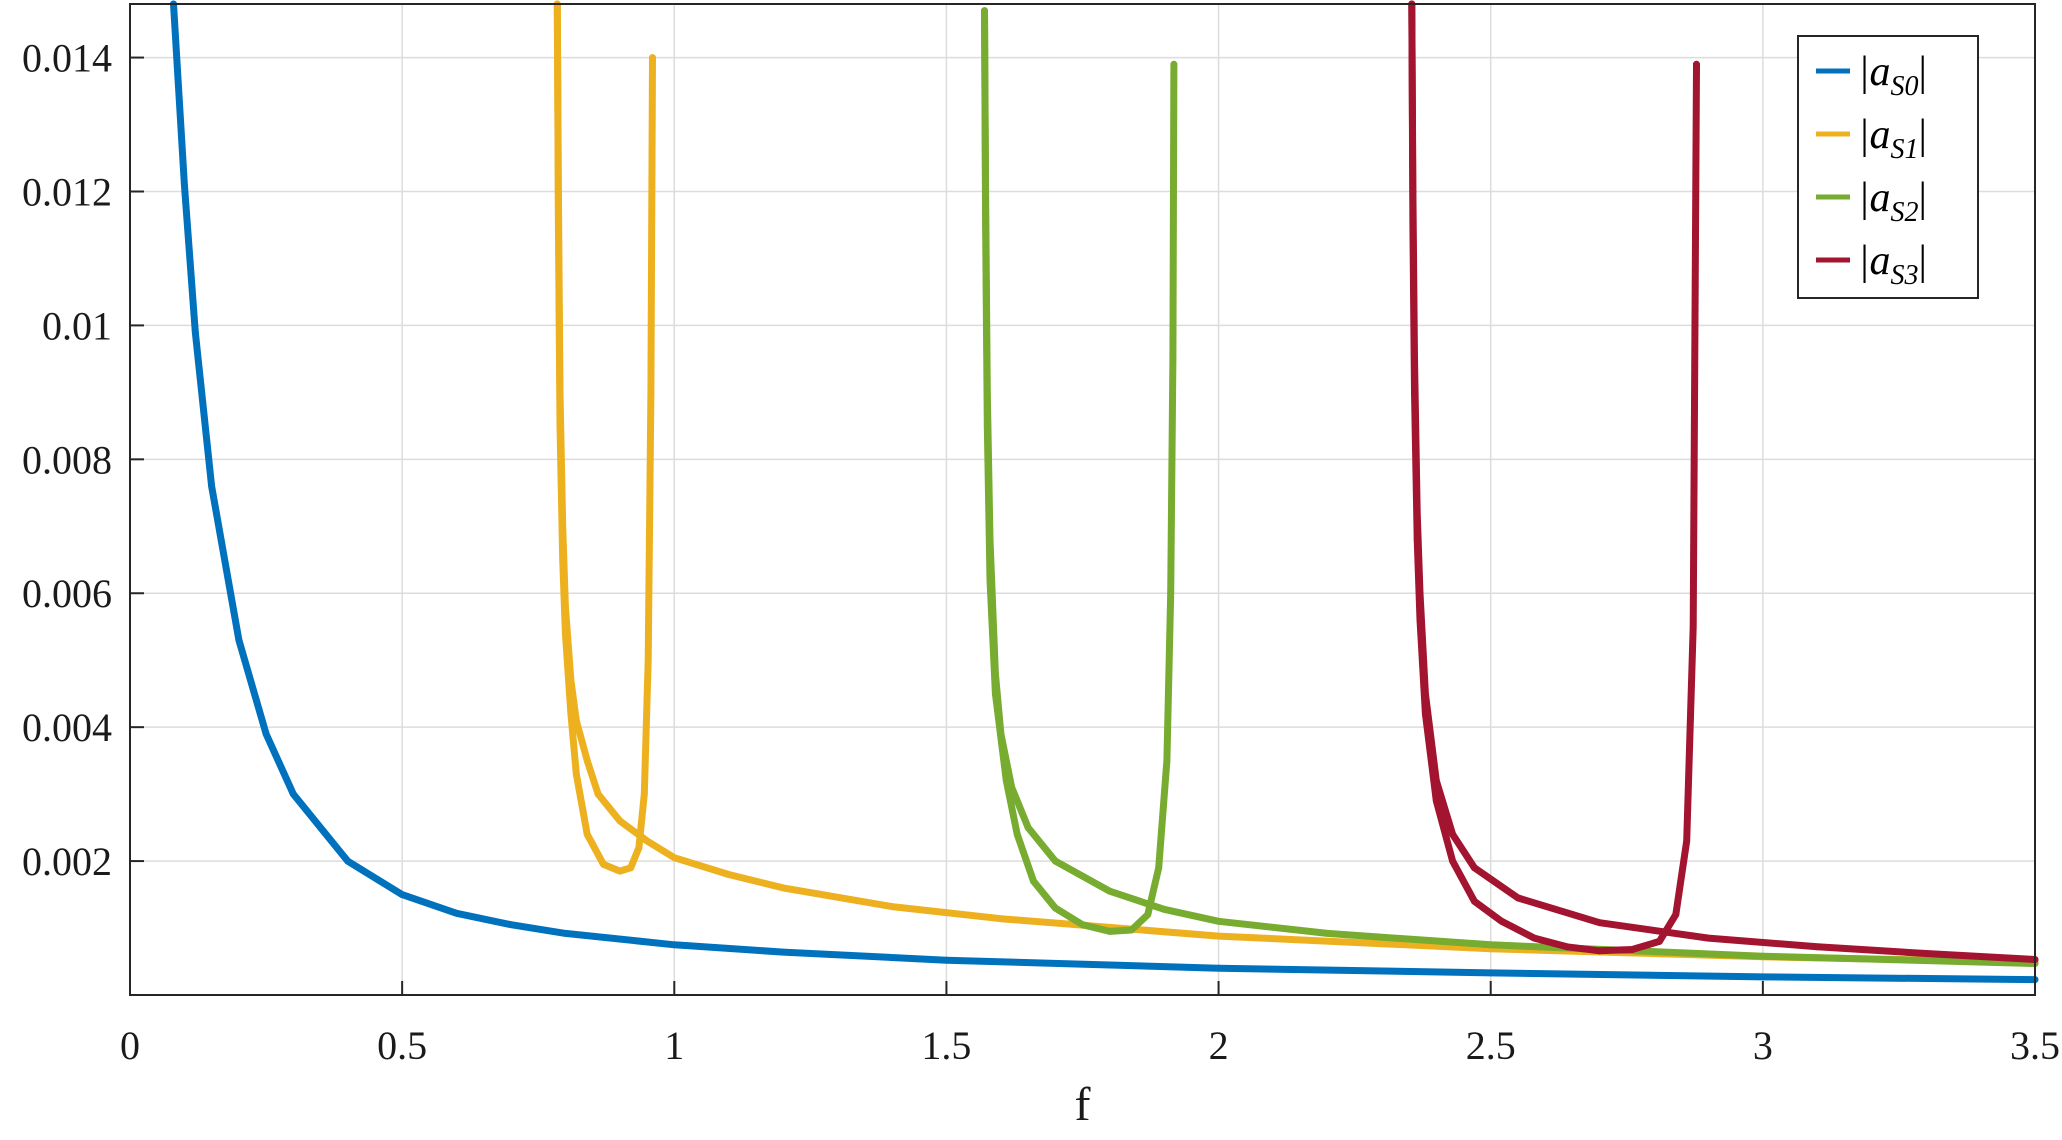 The image size is (2062, 1140). What do you see at coordinates (130, 1045) in the screenshot?
I see `x-tick-label: 0` at bounding box center [130, 1045].